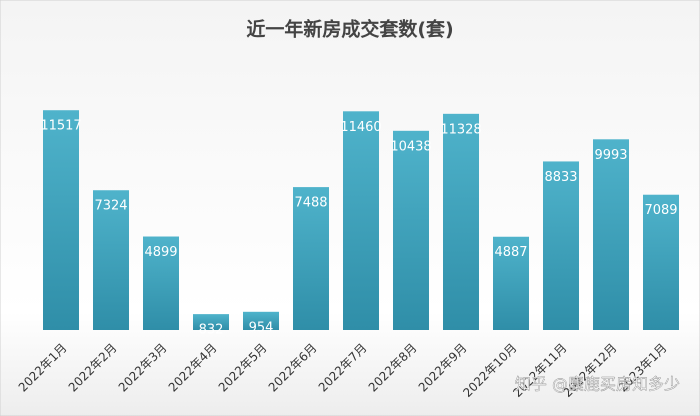 Image resolution: width=700 pixels, height=416 pixels. I want to click on value-label: 11328, so click(460, 129).